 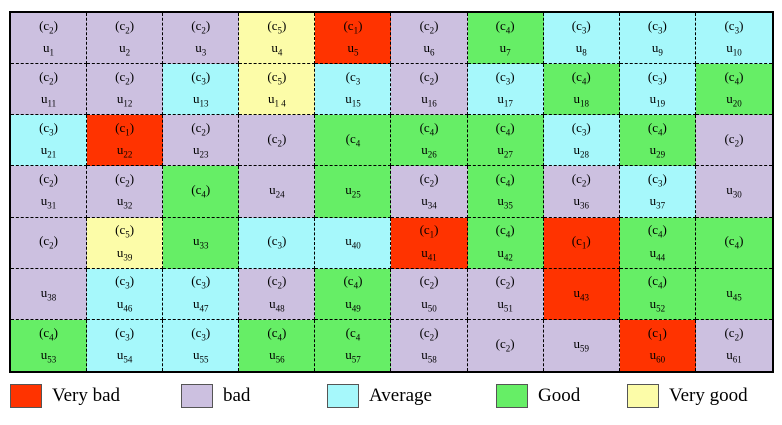 I want to click on unit-label: u43, so click(x=581, y=293).